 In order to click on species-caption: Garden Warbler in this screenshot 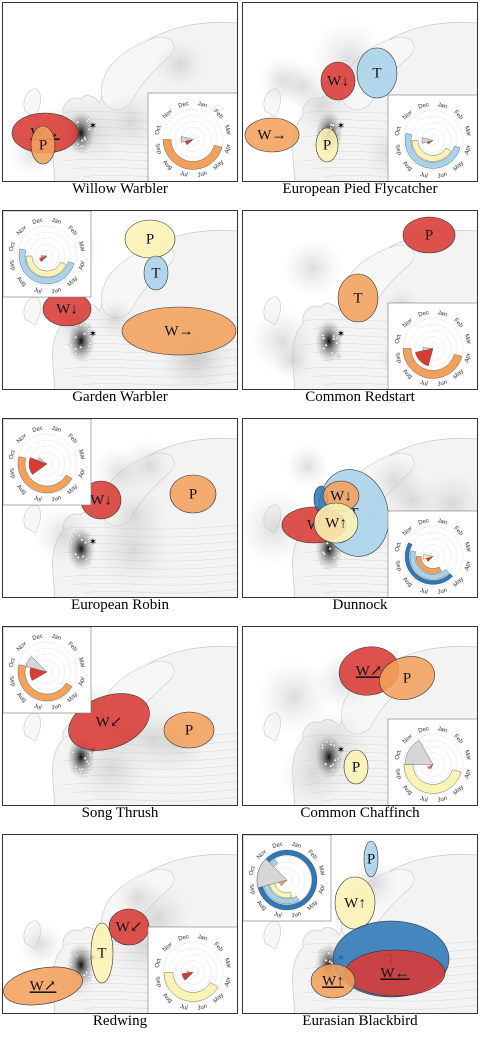, I will do `click(120, 397)`.